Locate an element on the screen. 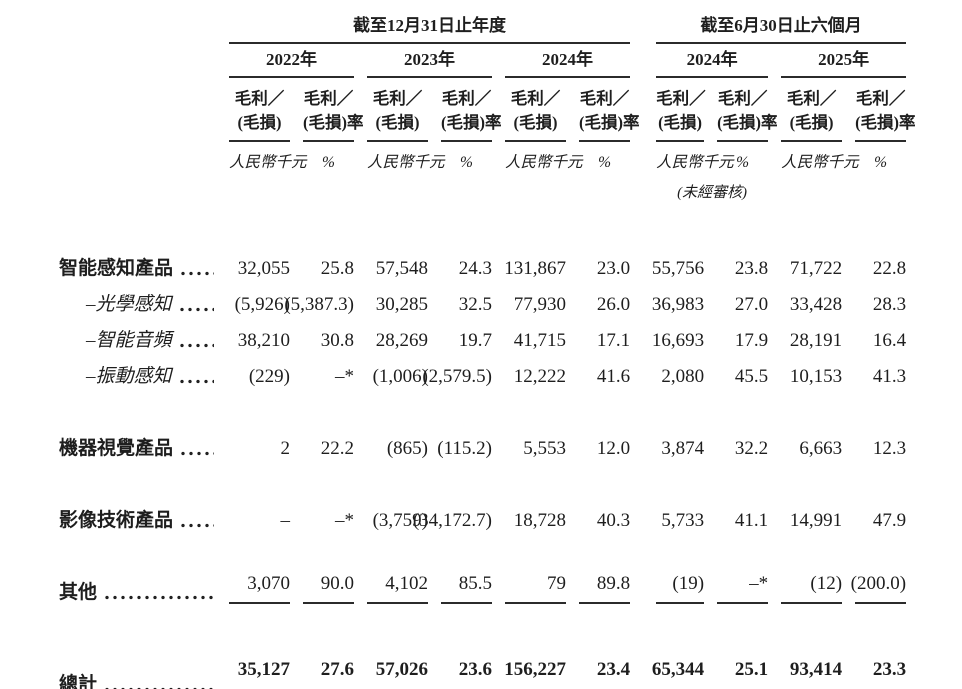 Image resolution: width=962 pixels, height=689 pixels. row-label-cell: 智能感知產品 is located at coordinates (131, 262).